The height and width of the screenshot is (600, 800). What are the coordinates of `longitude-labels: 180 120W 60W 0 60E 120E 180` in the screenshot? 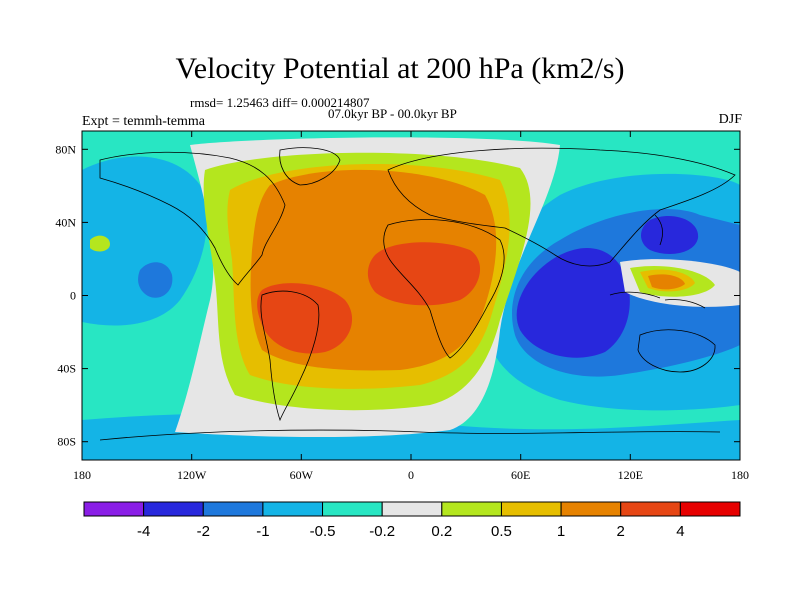 It's located at (411, 475).